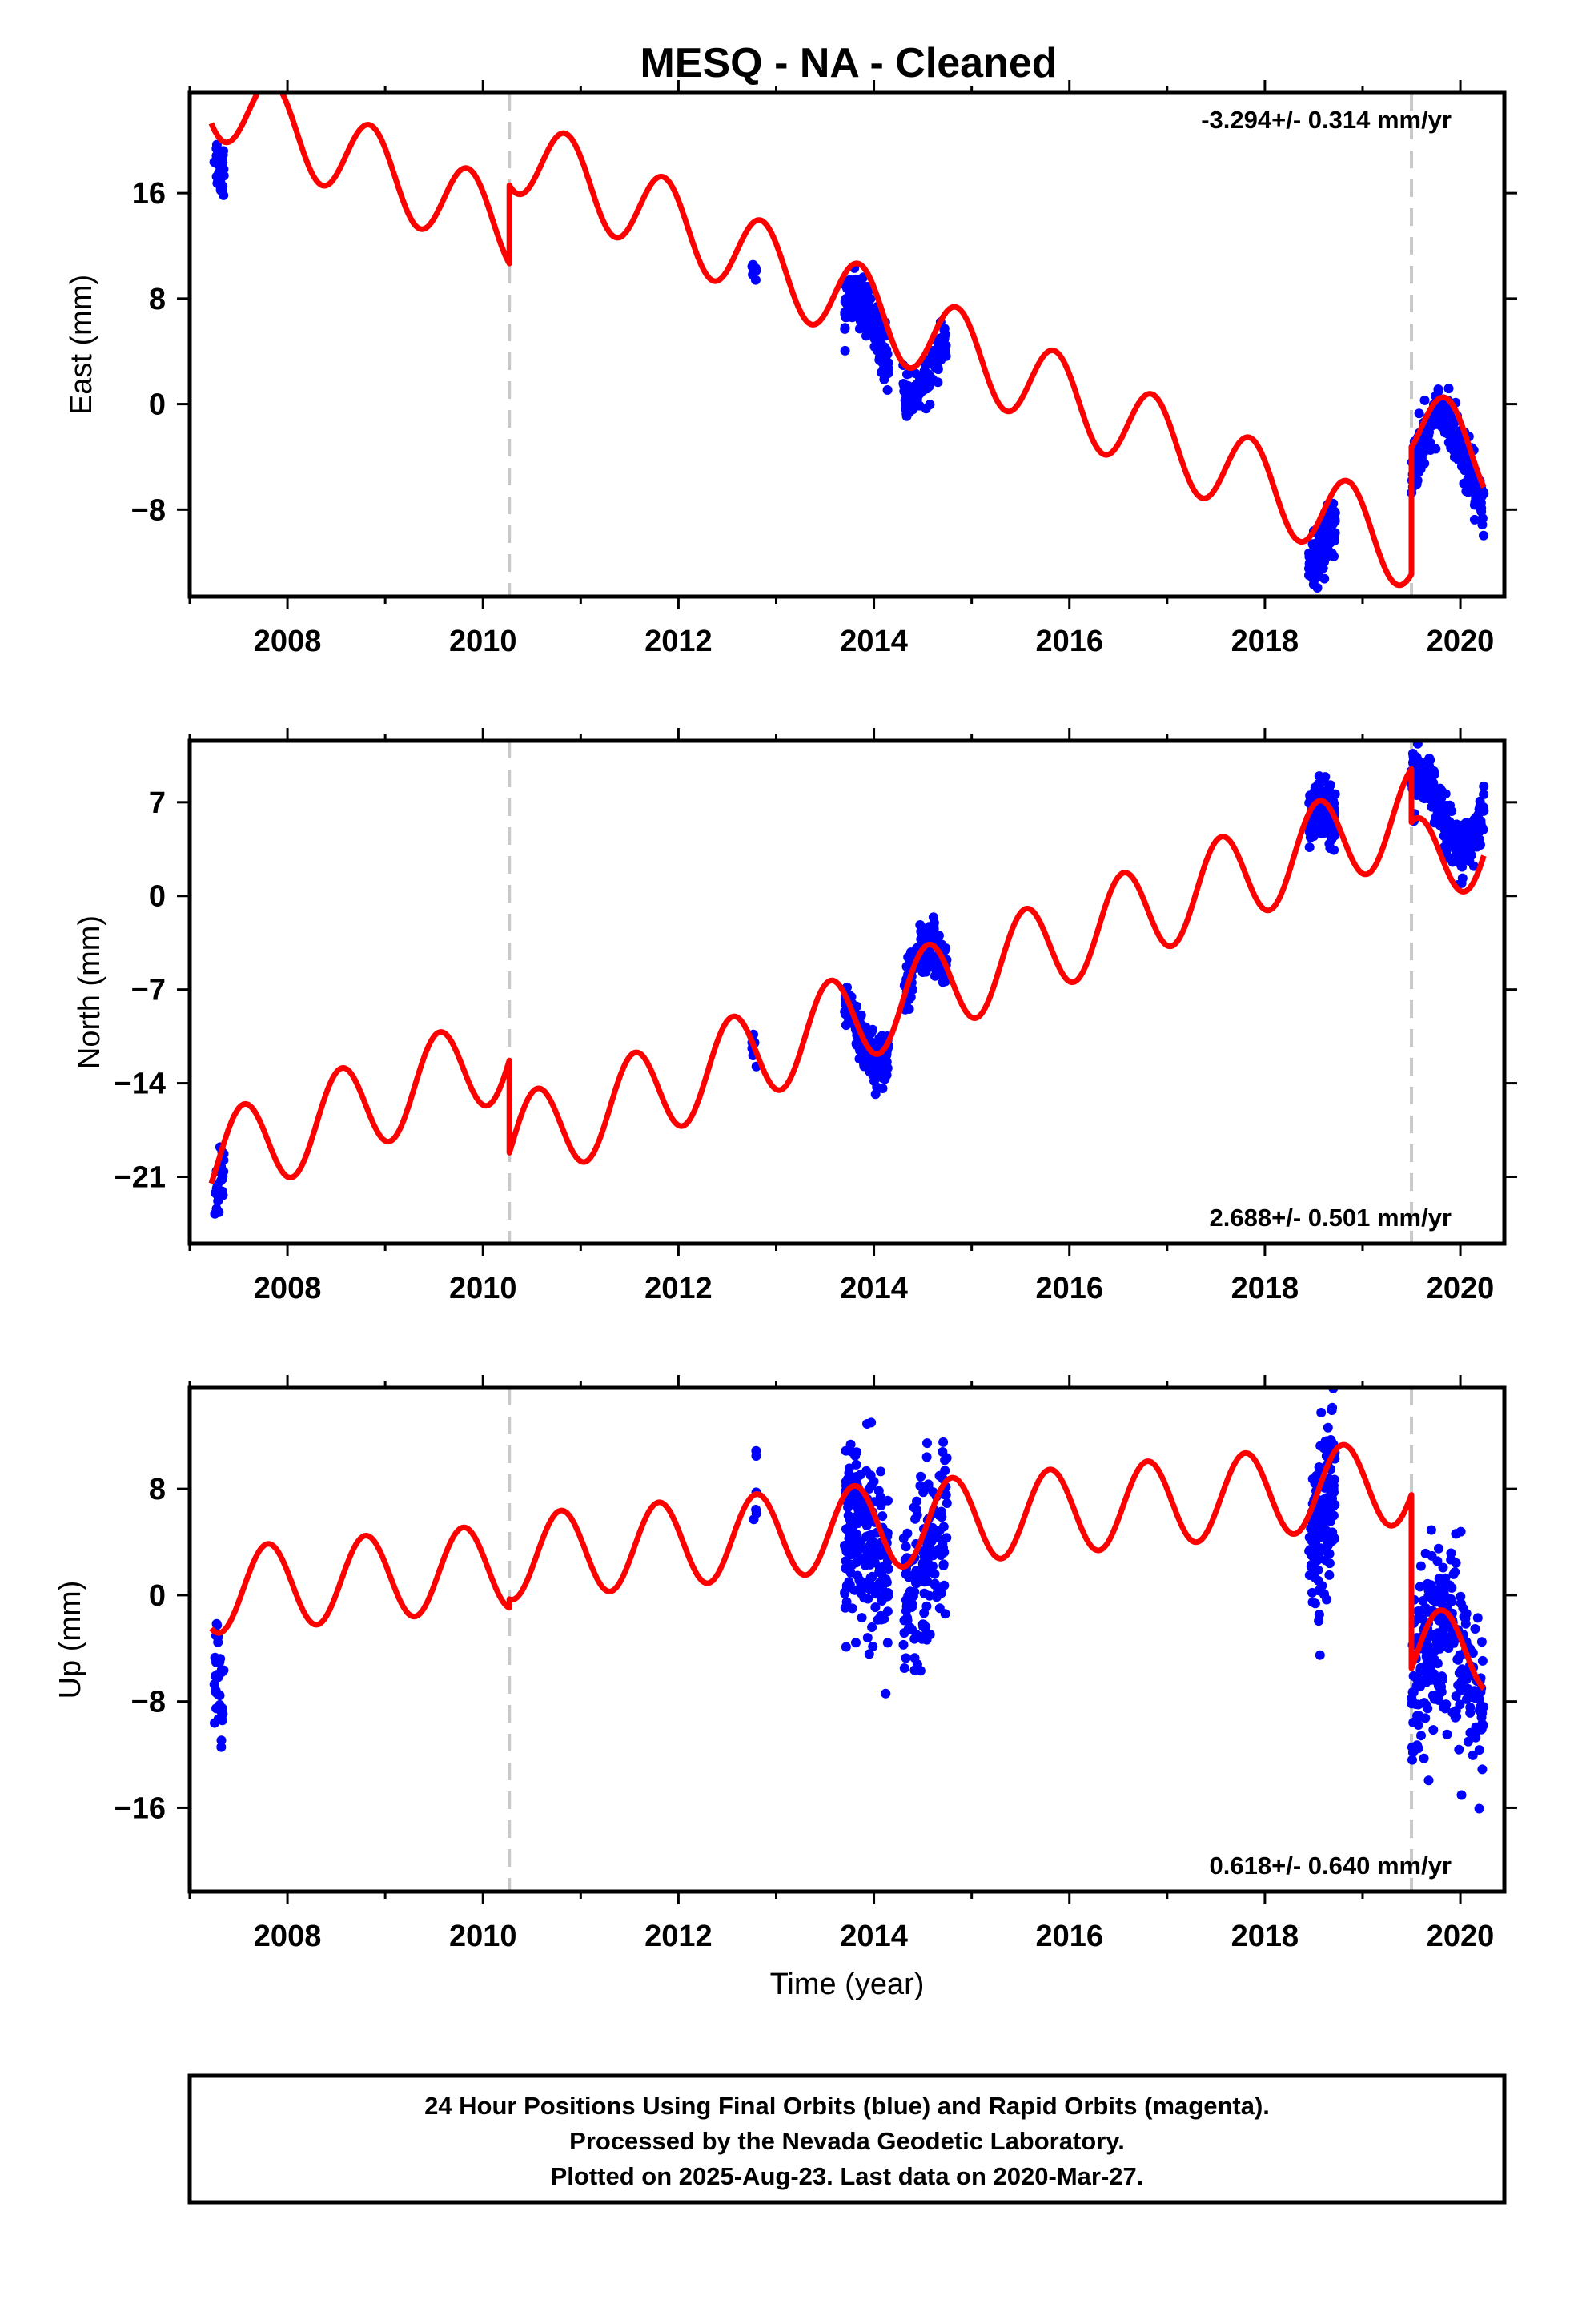  Describe the element at coordinates (148, 1702) in the screenshot. I see `y-tick-label: −8` at that location.